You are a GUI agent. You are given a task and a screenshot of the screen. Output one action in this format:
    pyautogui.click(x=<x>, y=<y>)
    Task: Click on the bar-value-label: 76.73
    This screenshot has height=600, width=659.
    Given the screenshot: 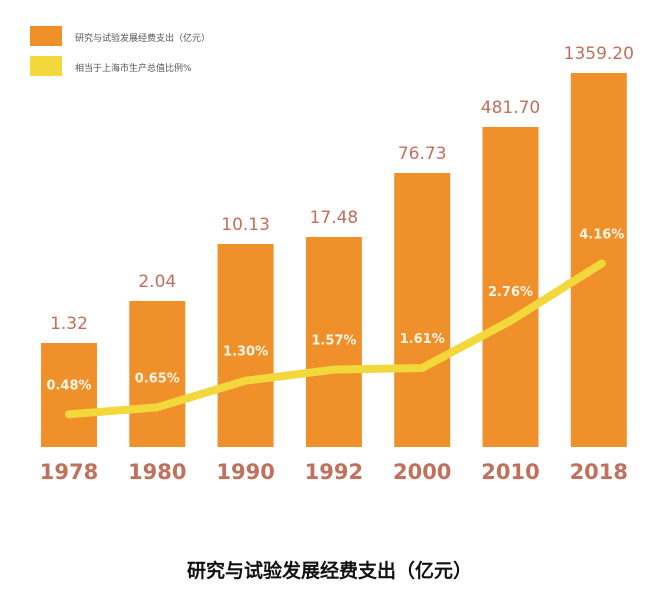 What is the action you would take?
    pyautogui.click(x=422, y=154)
    